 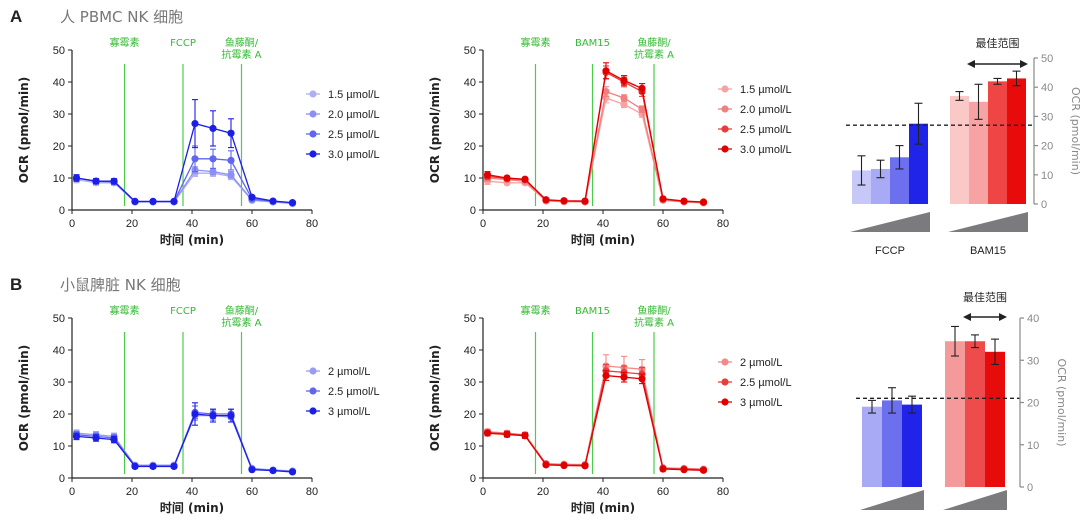 I want to click on x-tick-label: 0, so click(x=483, y=492).